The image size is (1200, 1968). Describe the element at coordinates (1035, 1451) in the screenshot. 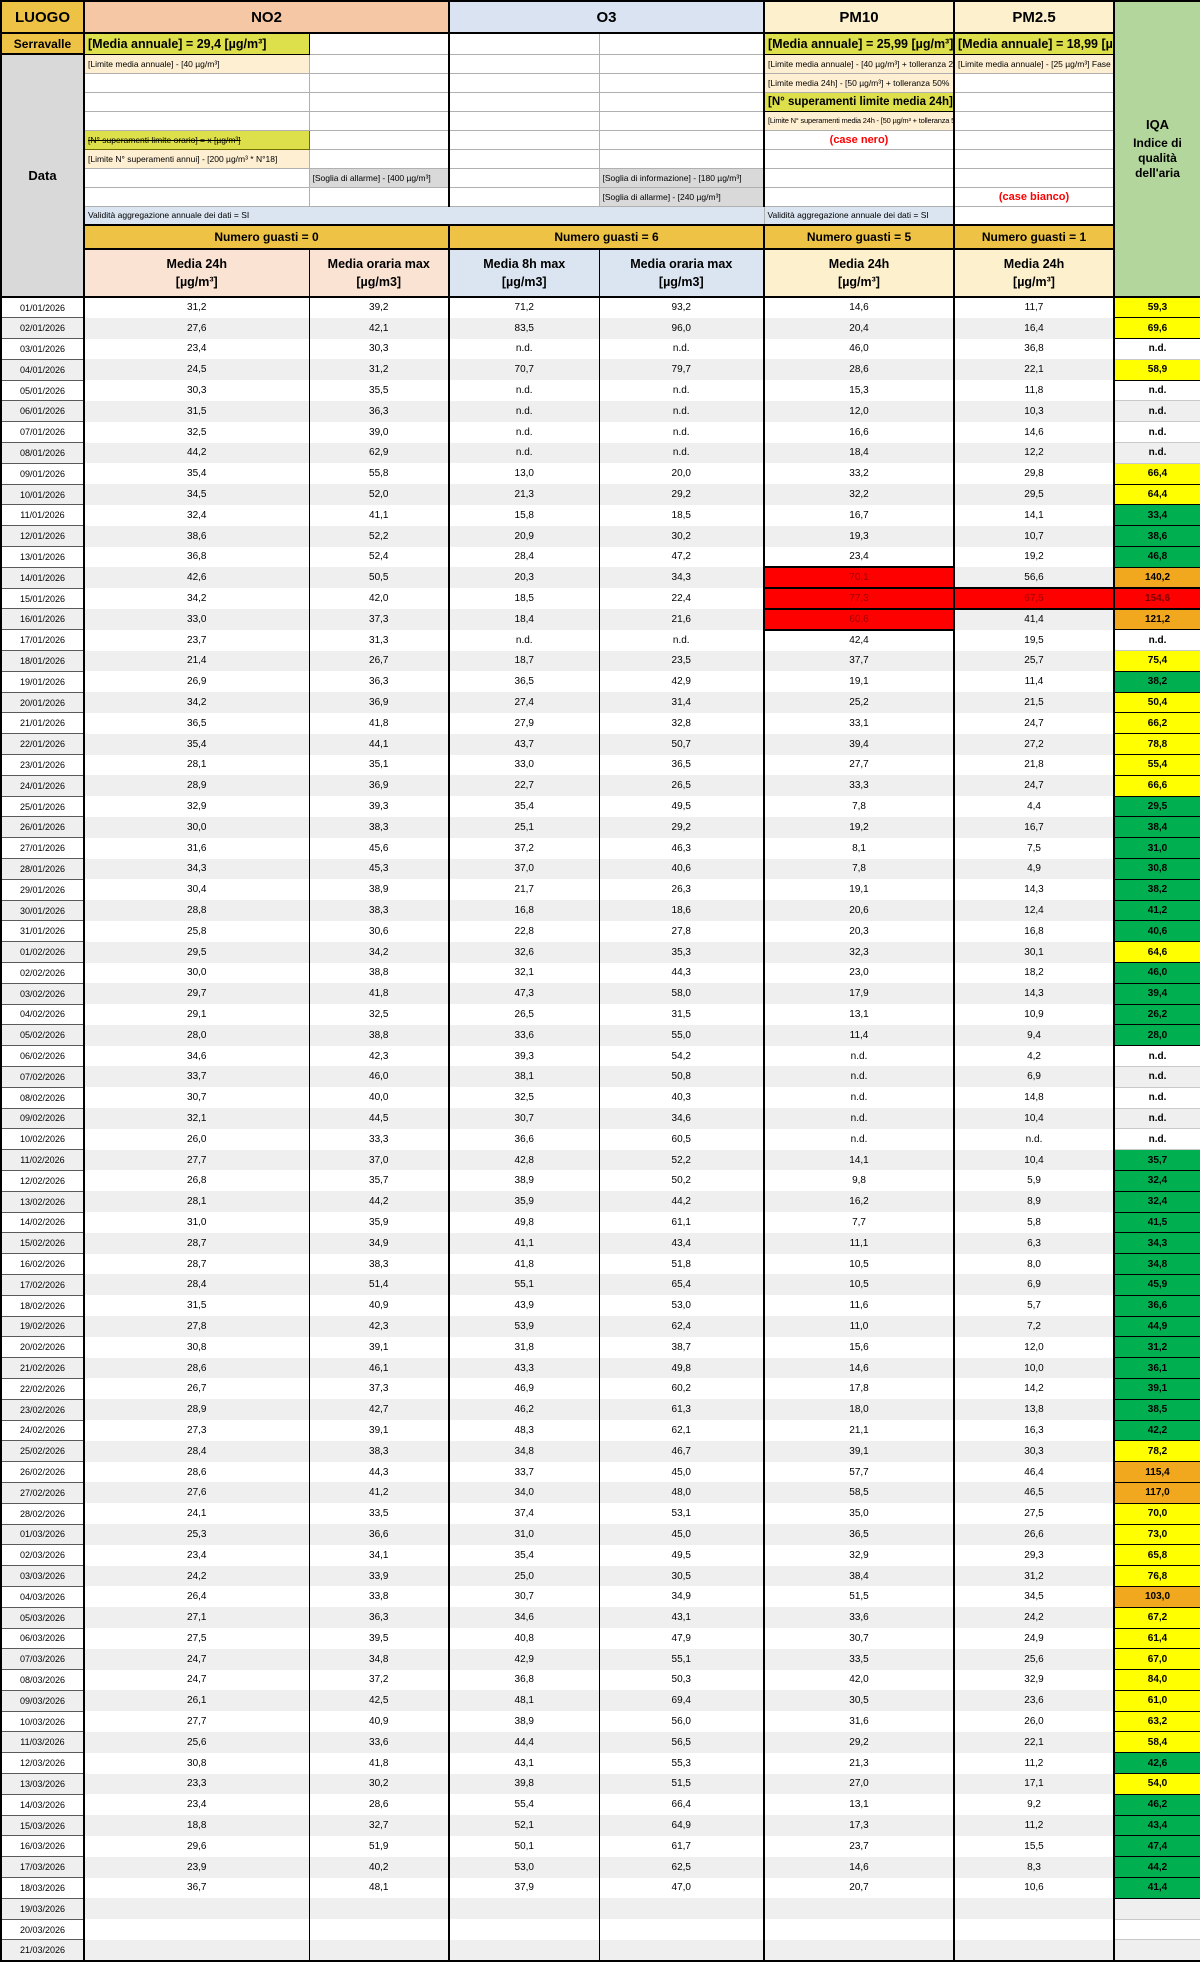

I see `pm25-media24h-cell: 30,3` at that location.